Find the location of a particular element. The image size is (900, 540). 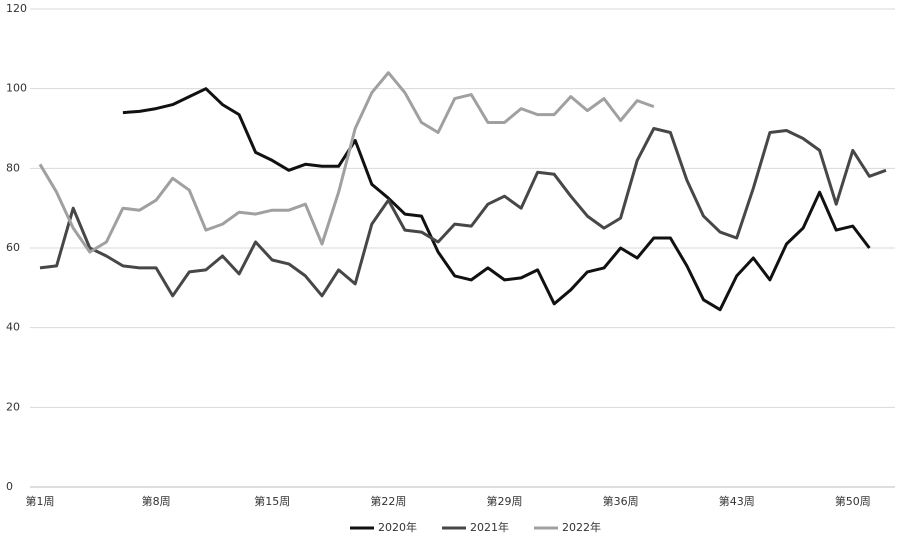

y-tick-label: 20 is located at coordinates (13, 406).